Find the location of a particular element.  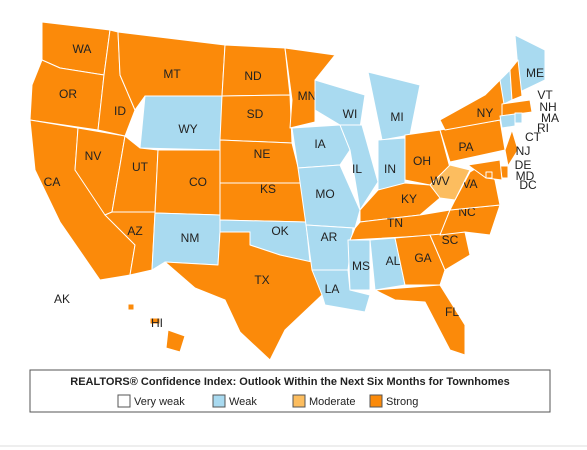

state-label: HI is located at coordinates (157, 323).